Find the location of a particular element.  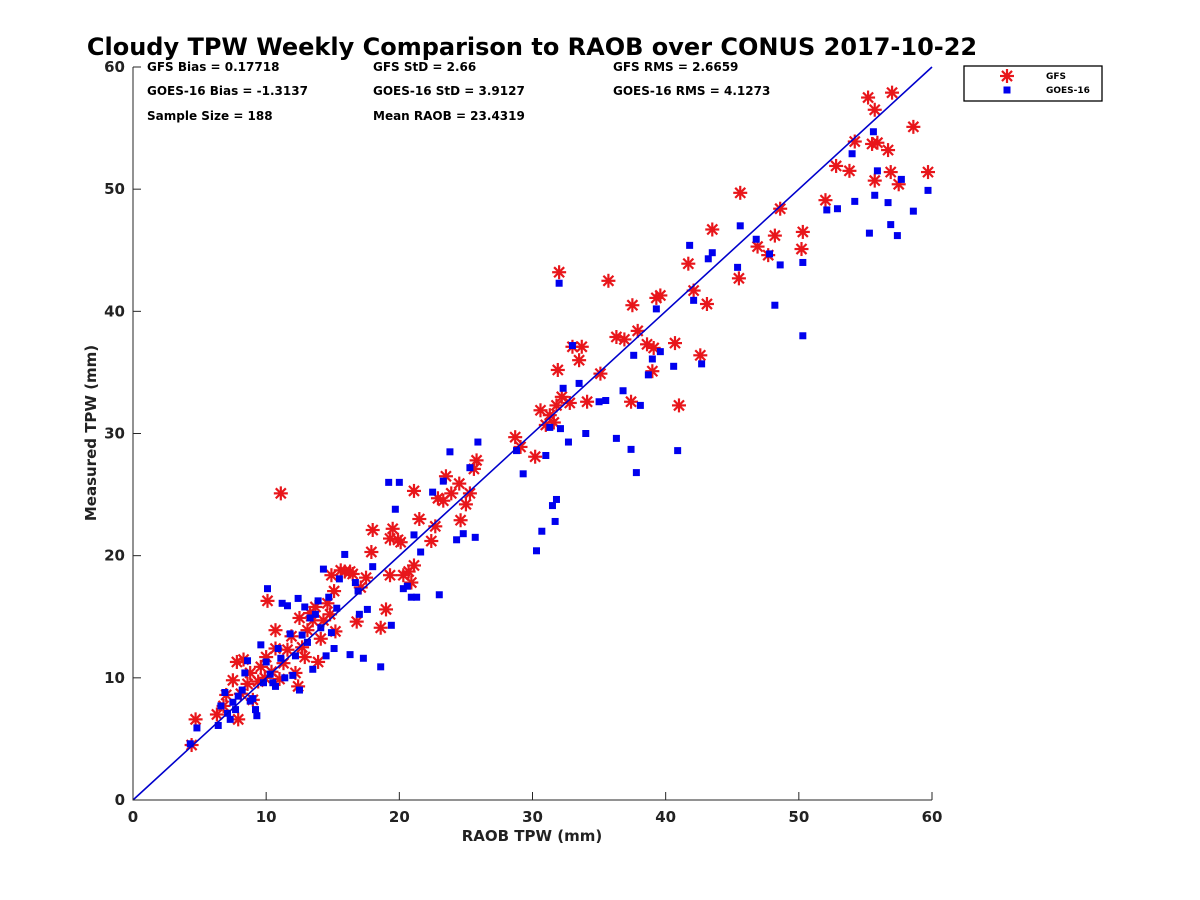

x-axis-label: RAOB TPW (mm) is located at coordinates (532, 836).